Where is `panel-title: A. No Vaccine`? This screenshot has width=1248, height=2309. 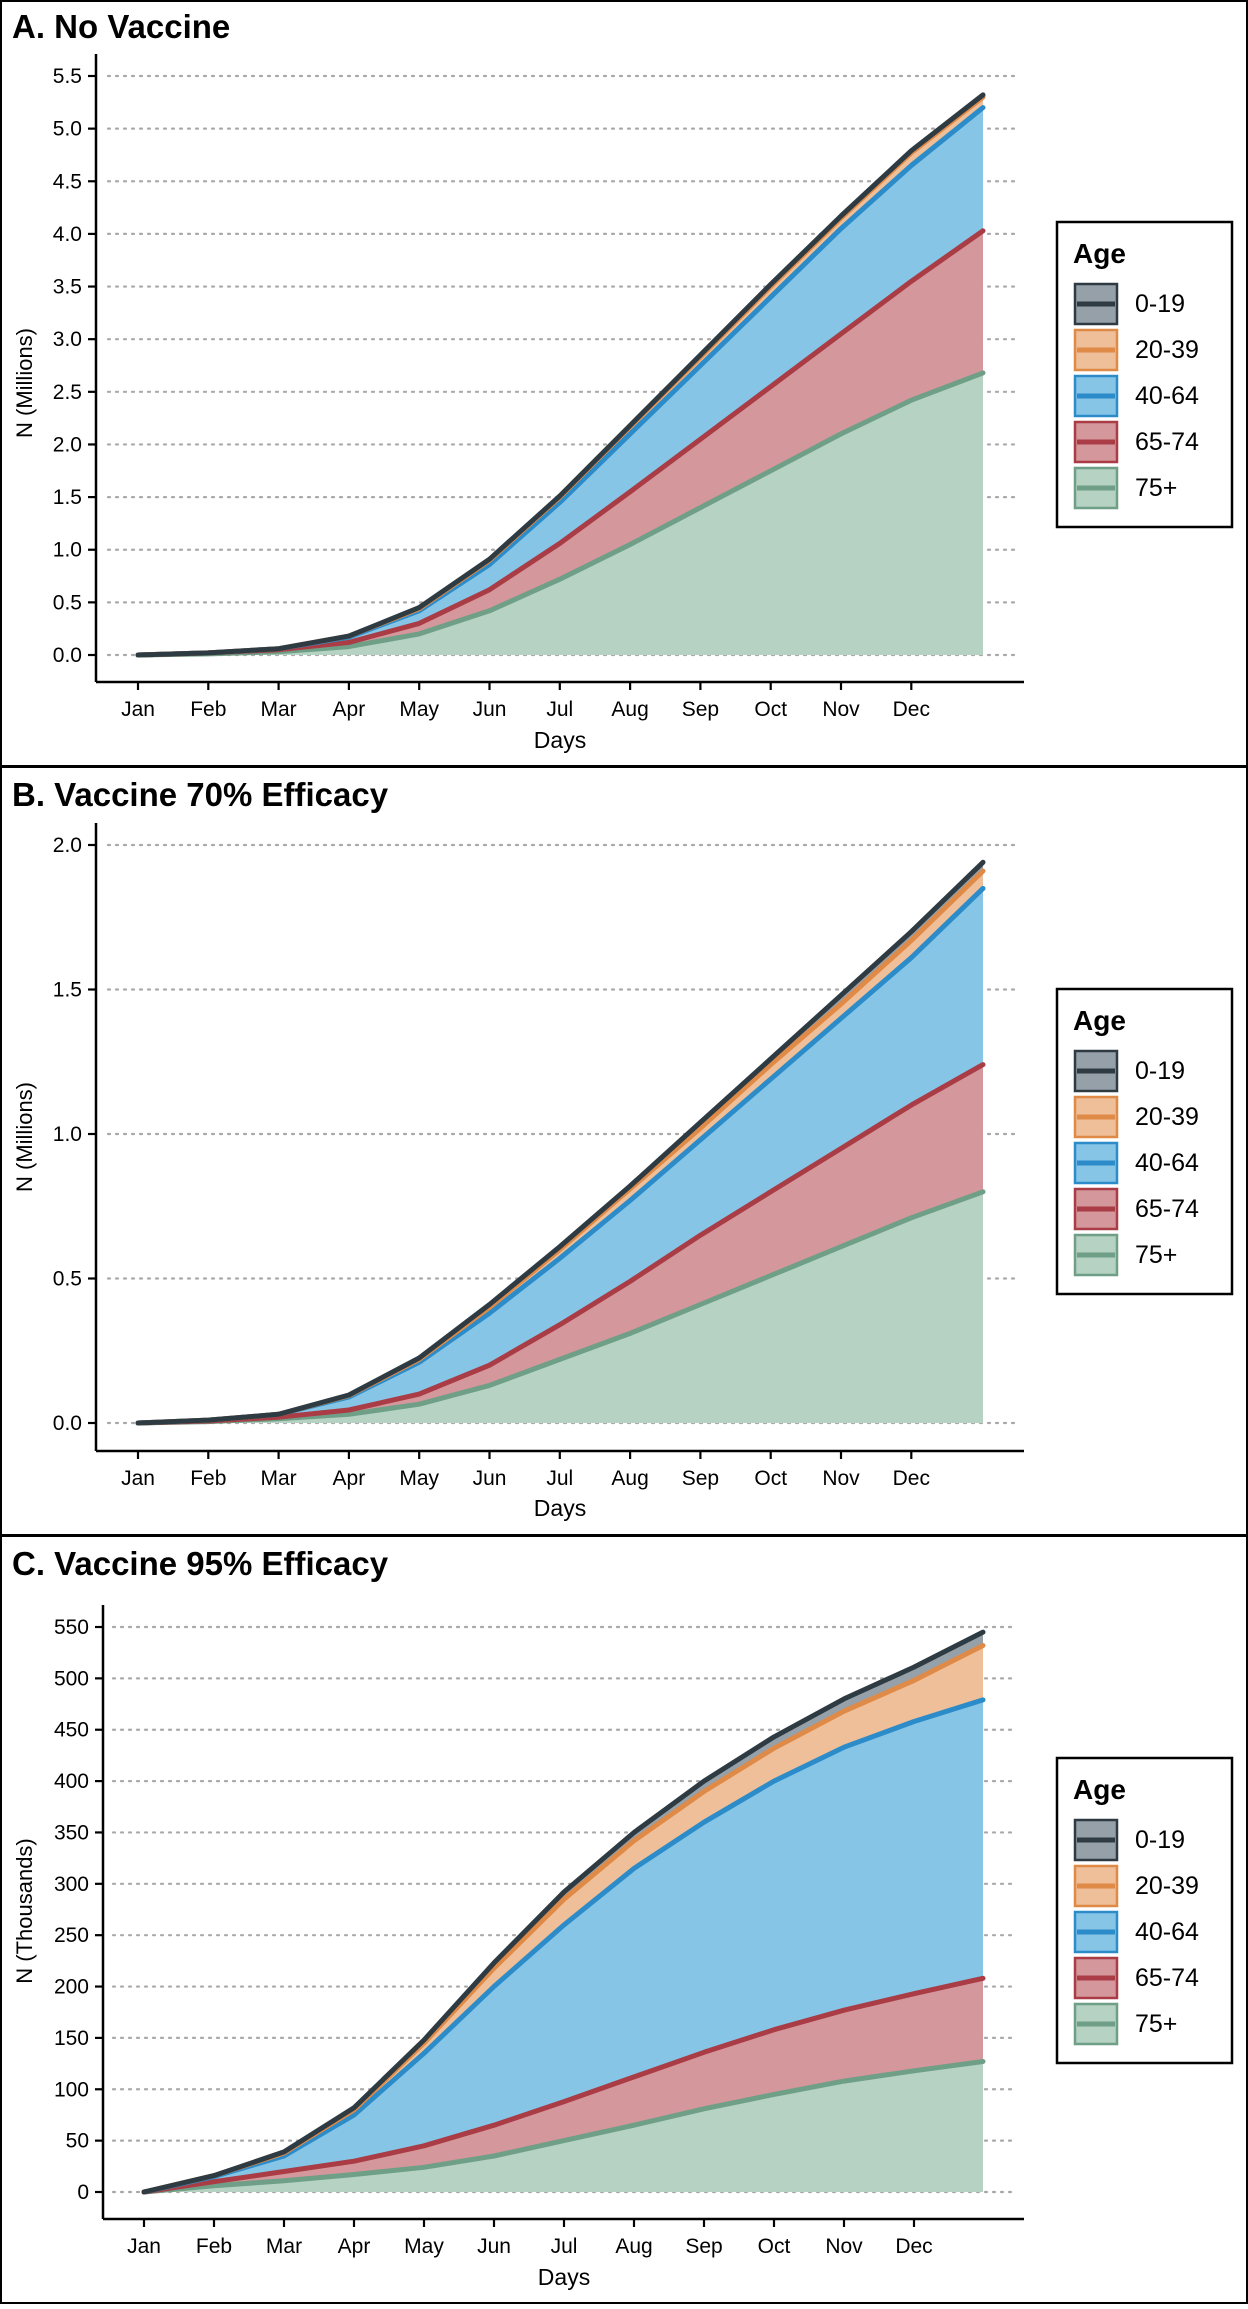 panel-title: A. No Vaccine is located at coordinates (121, 26).